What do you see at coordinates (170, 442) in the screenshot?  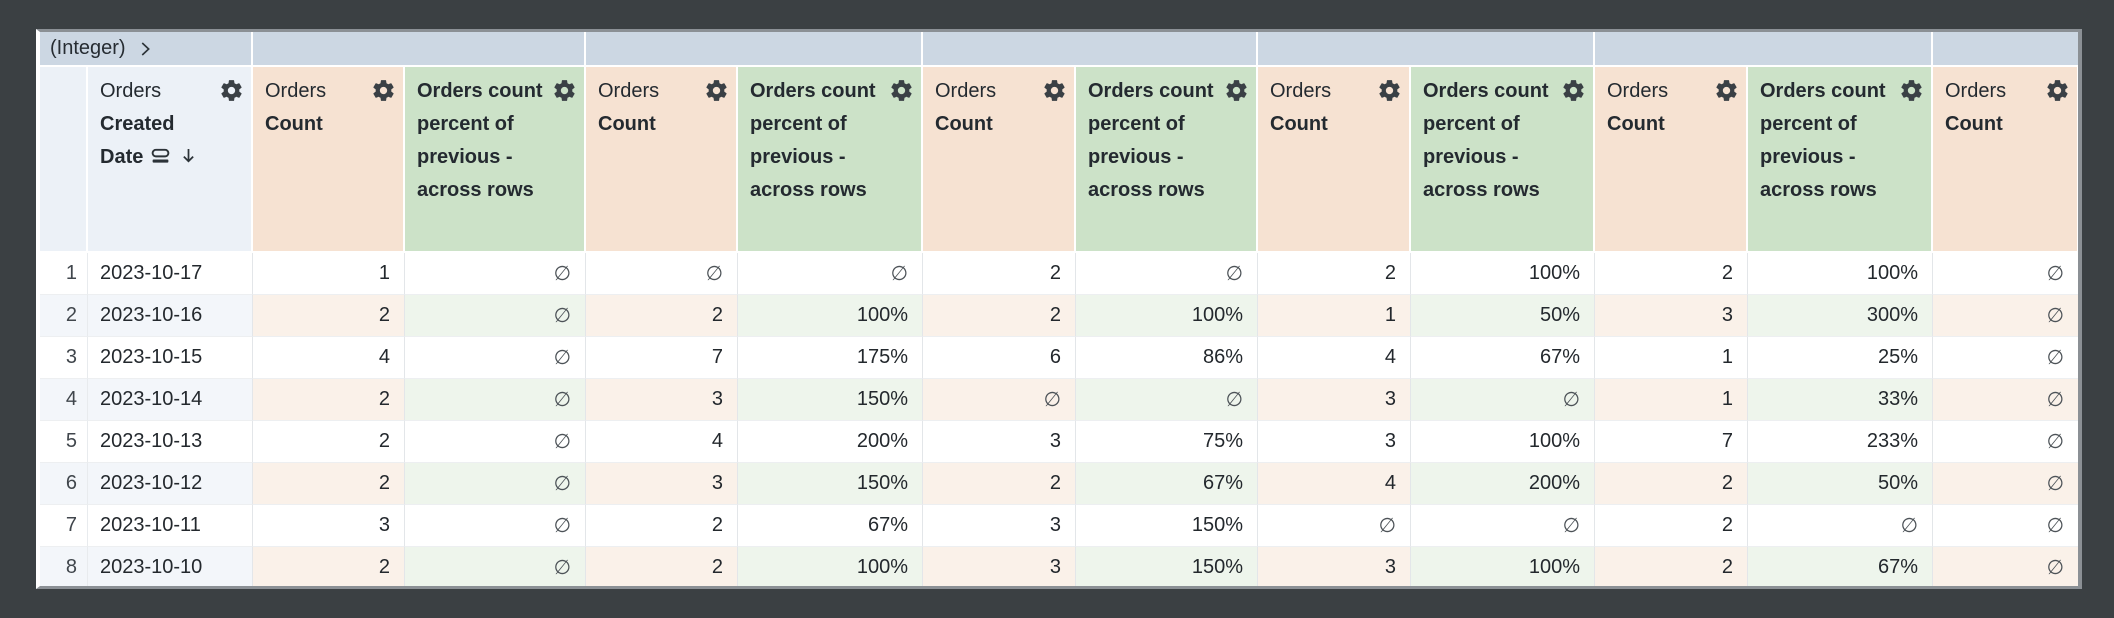 I see `date-cell: 2023-10-13` at bounding box center [170, 442].